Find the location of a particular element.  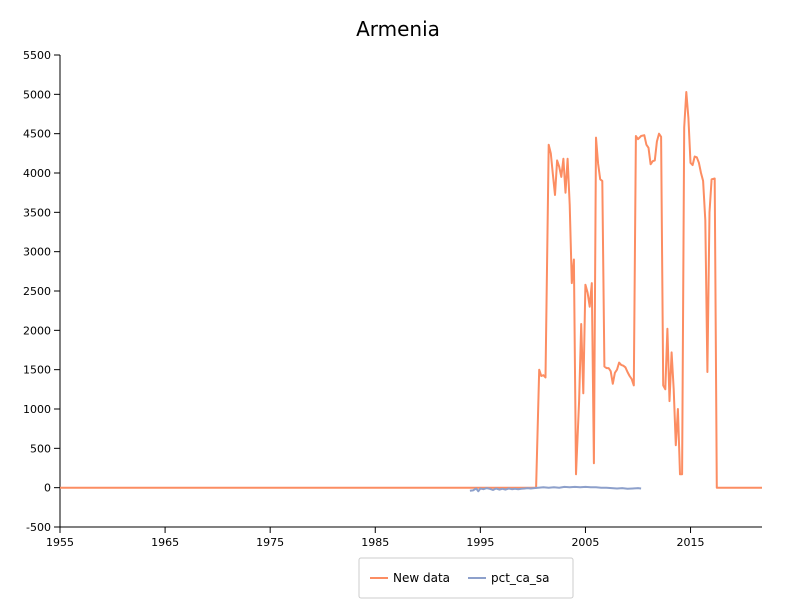

chart-title: Armenia is located at coordinates (398, 29).